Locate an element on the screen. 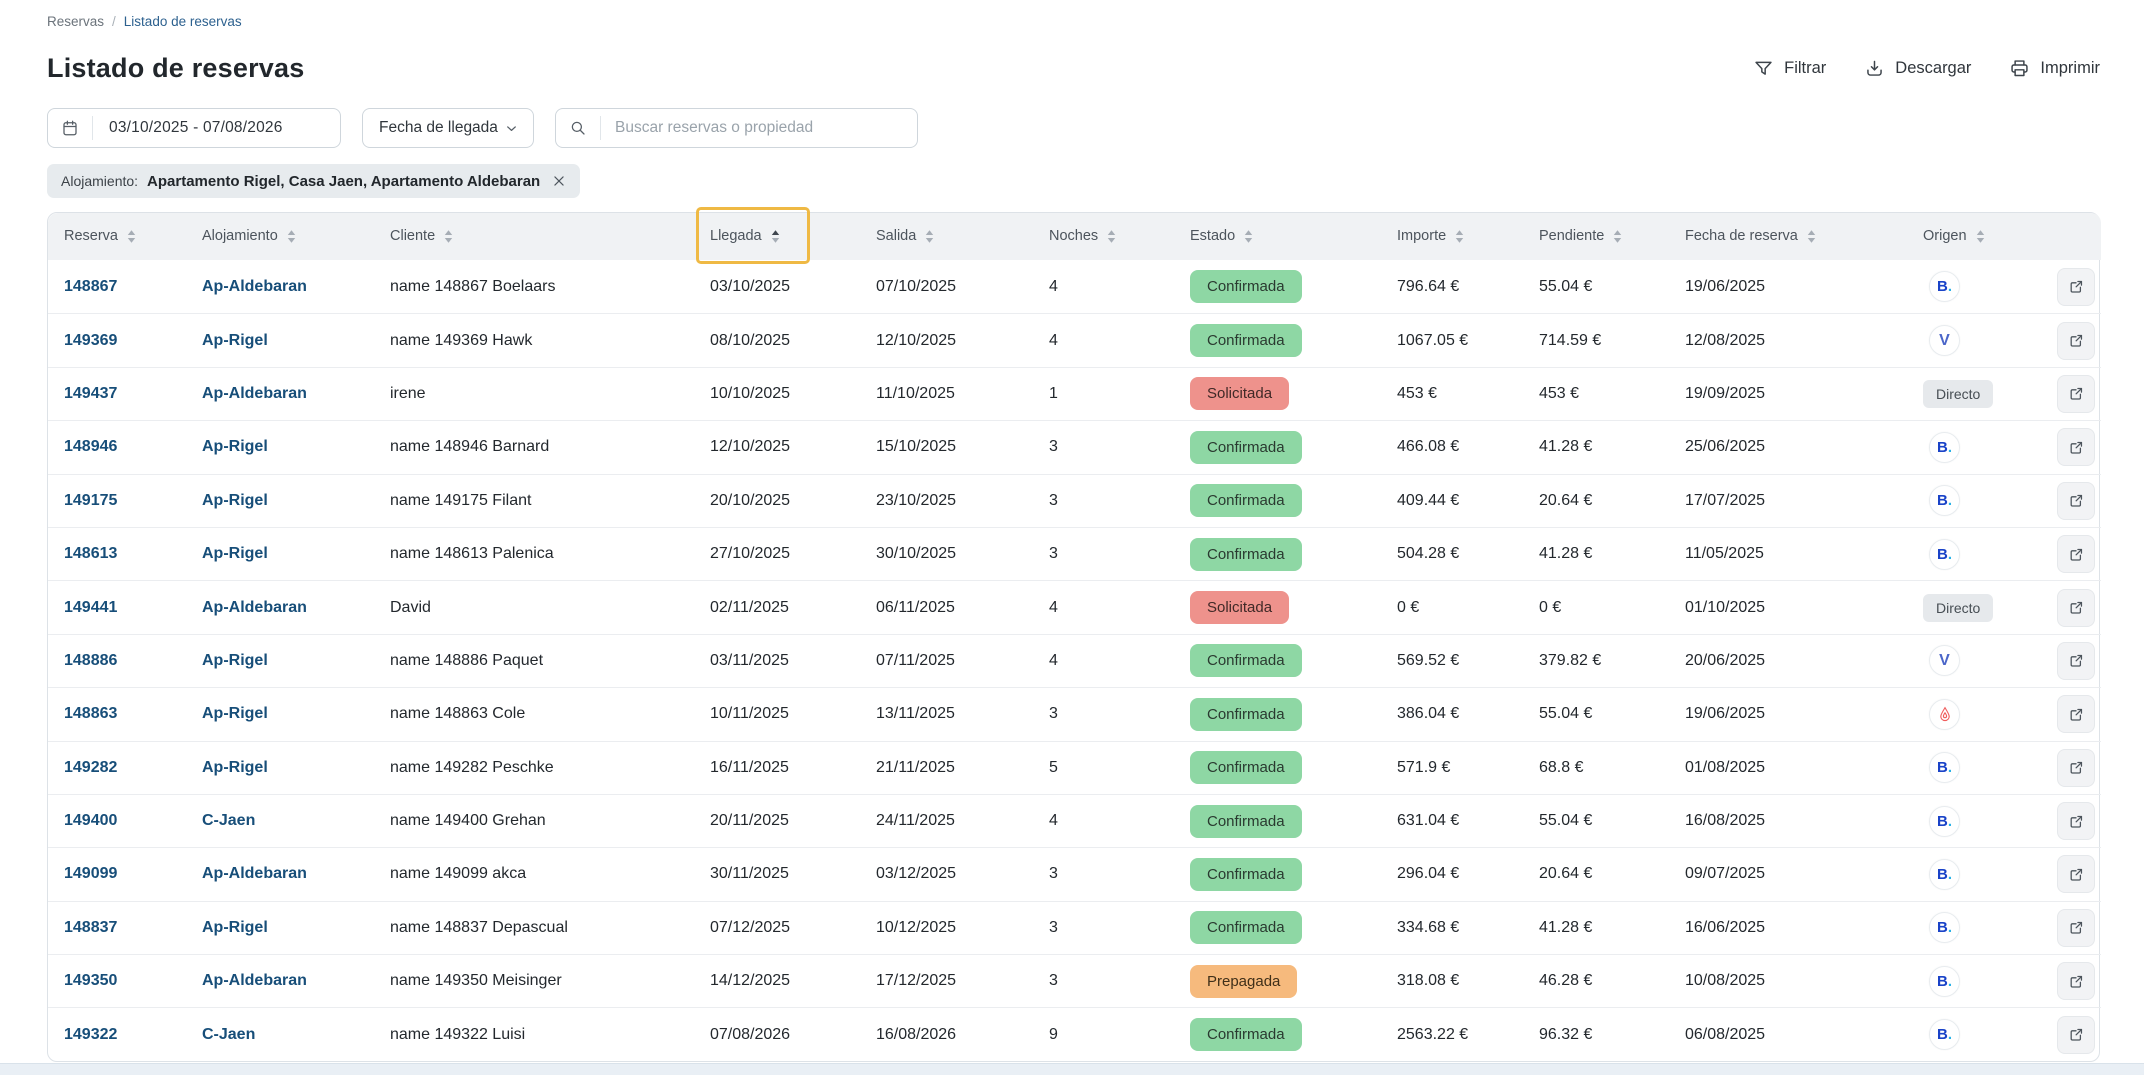 The image size is (2144, 1075). reserva-link: 148863 is located at coordinates (91, 714).